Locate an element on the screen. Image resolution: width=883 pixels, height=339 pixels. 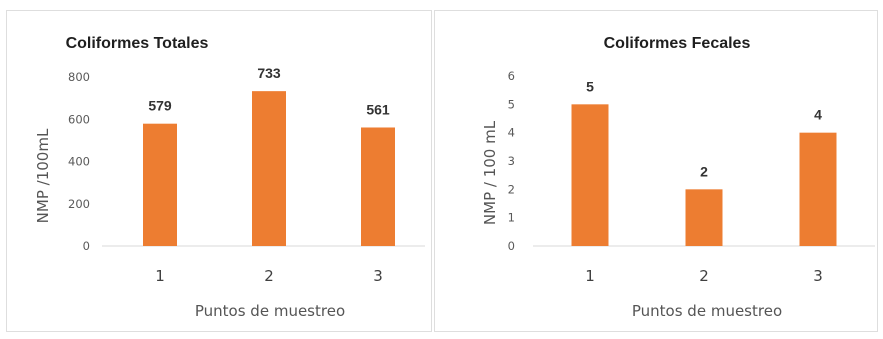
data-label: 733 is located at coordinates (269, 73).